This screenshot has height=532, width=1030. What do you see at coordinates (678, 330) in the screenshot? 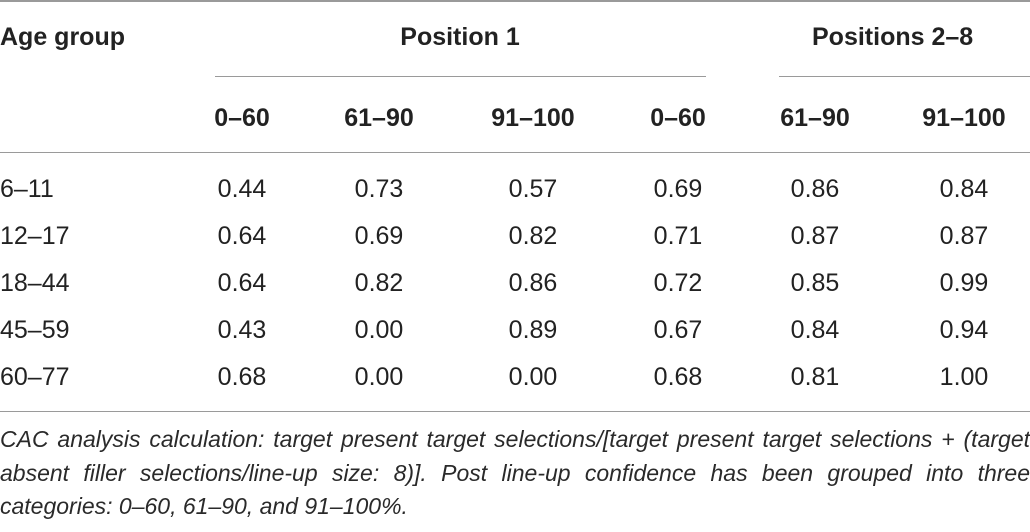
I see `value-cell: 0.67` at bounding box center [678, 330].